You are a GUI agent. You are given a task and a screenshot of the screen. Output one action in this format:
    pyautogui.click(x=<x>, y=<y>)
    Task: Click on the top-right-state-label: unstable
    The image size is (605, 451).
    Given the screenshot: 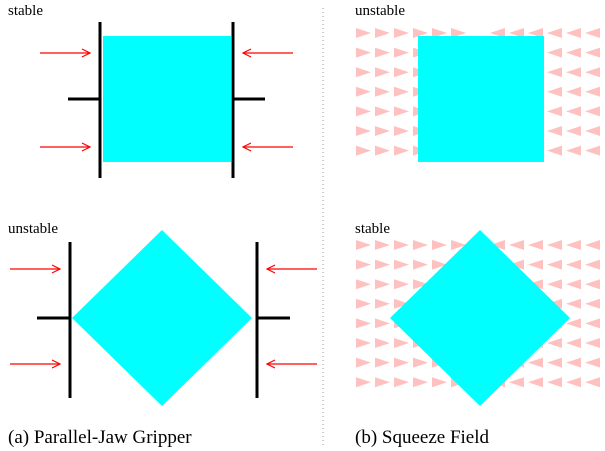 What is the action you would take?
    pyautogui.click(x=380, y=11)
    